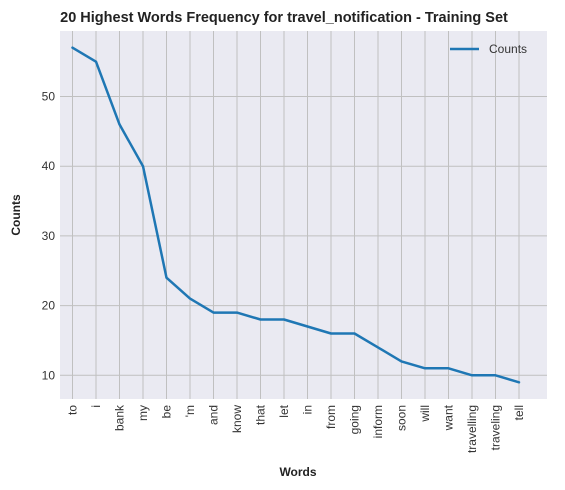 This screenshot has width=565, height=490. Describe the element at coordinates (331, 417) in the screenshot. I see `x-tick-label: from` at that location.